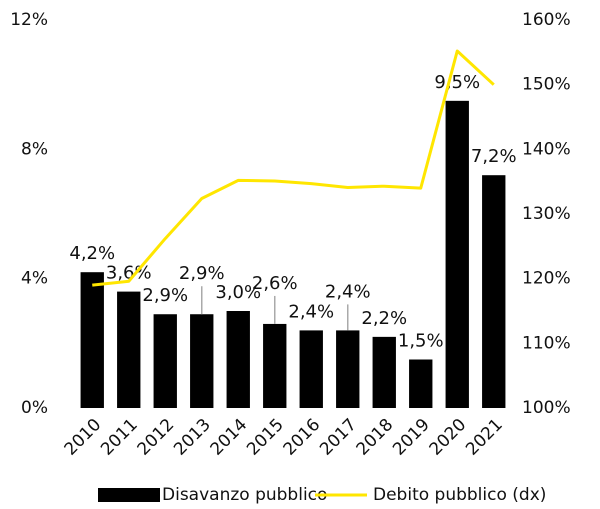 The image size is (600, 509). What do you see at coordinates (546, 279) in the screenshot?
I see `y2-tick-label: 120%` at bounding box center [546, 279].